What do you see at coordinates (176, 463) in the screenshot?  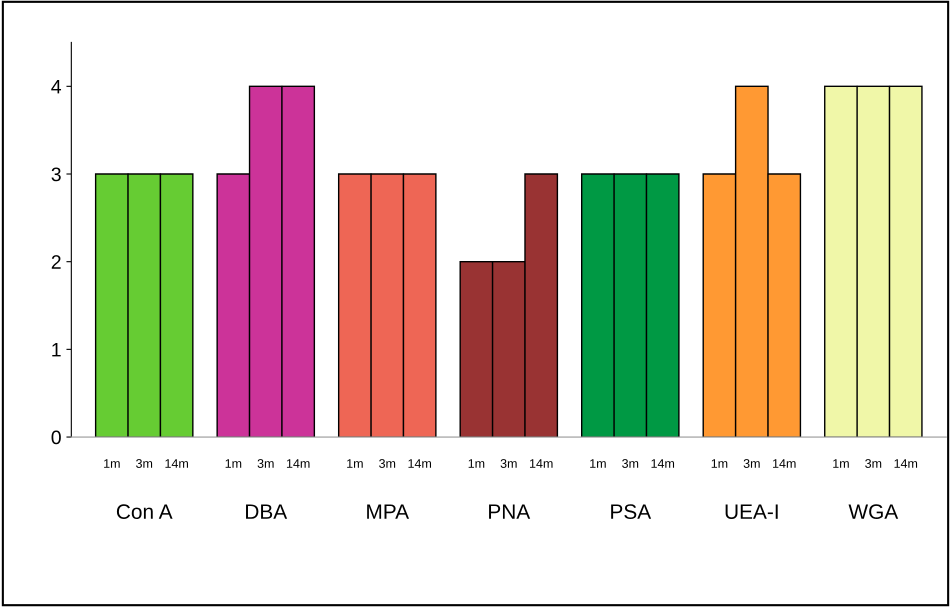 I see `series-label: 14m` at bounding box center [176, 463].